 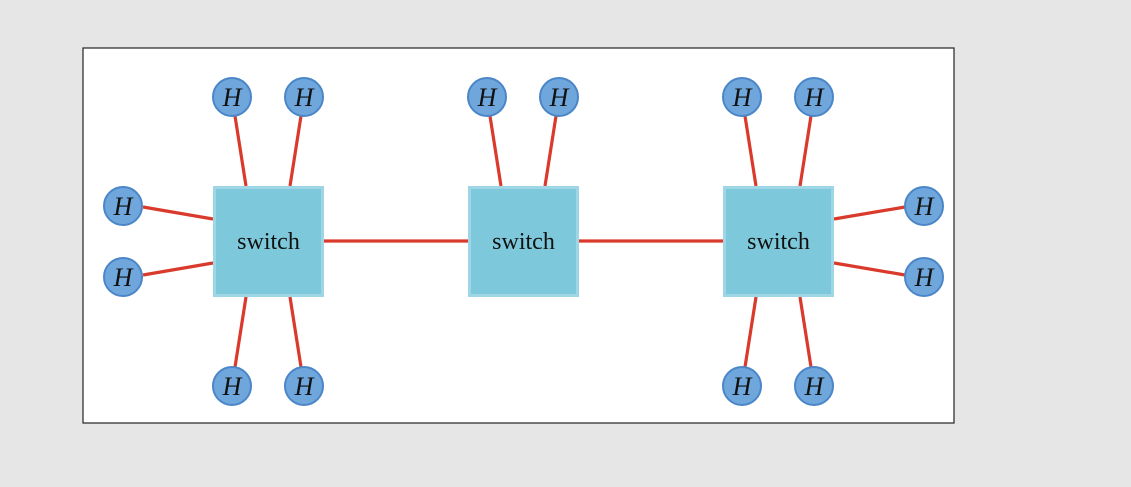 I want to click on switches-layer: switch switch switch, so click(x=523, y=241).